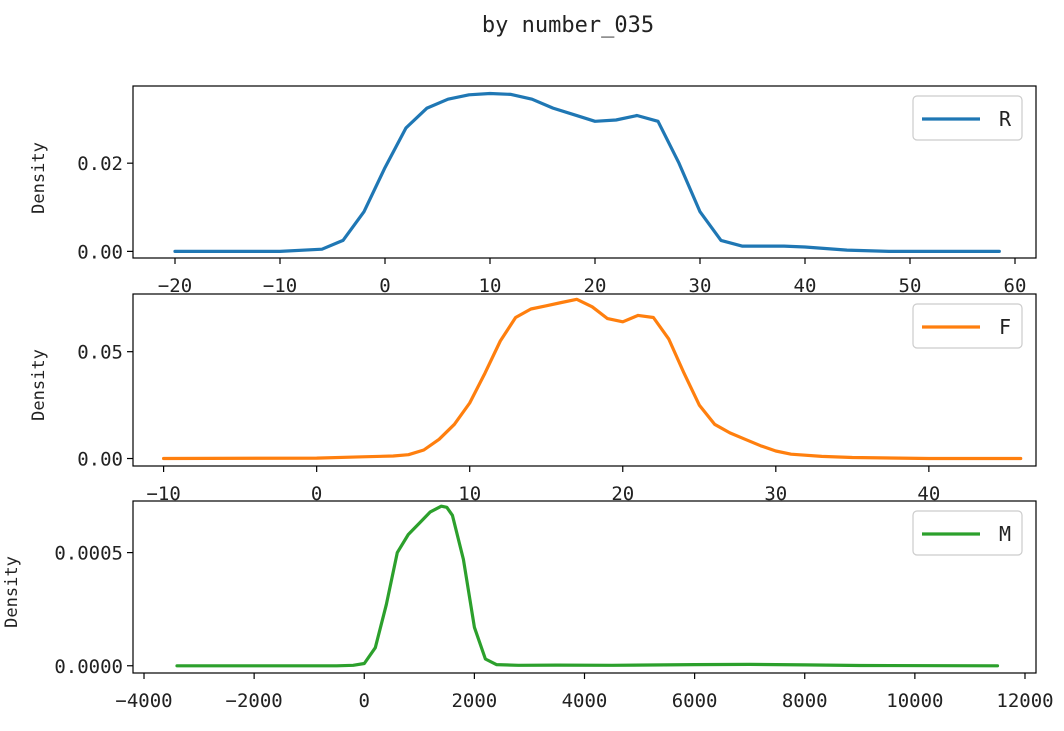 This screenshot has height=731, width=1064. What do you see at coordinates (88, 554) in the screenshot?
I see `y-tick-label: 0.0005` at bounding box center [88, 554].